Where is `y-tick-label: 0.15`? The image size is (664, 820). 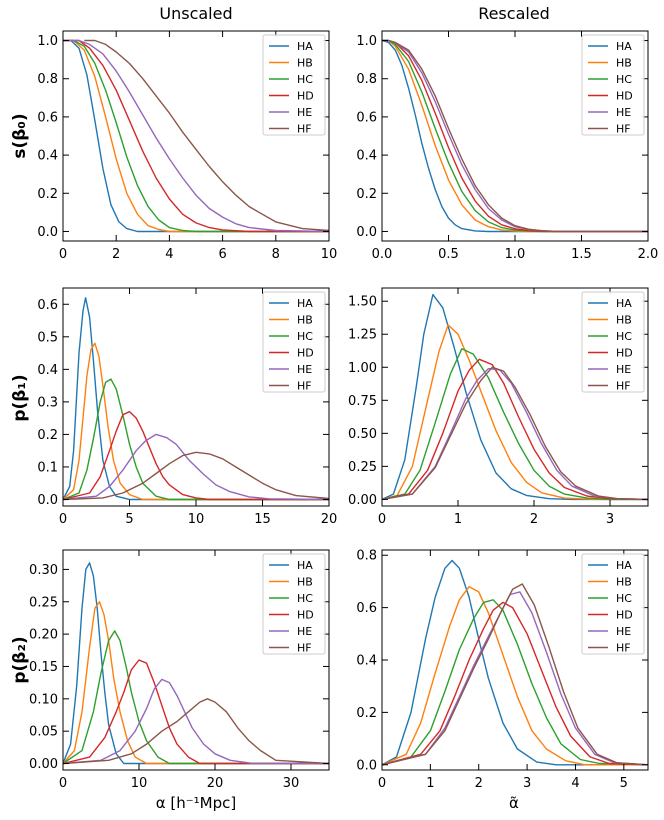
y-tick-label: 0.15 is located at coordinates (43, 667).